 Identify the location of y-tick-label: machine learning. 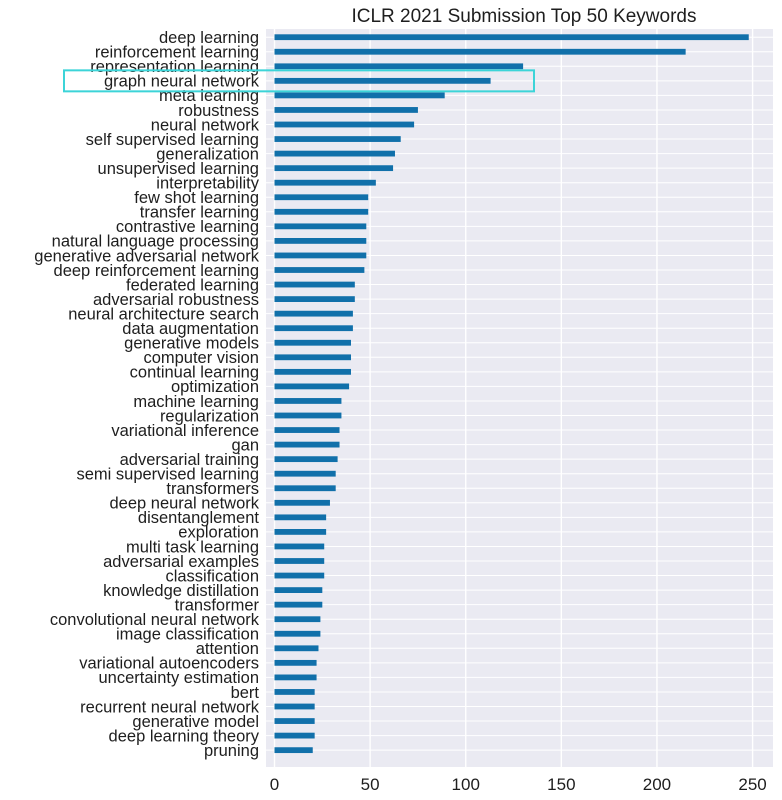
(196, 402).